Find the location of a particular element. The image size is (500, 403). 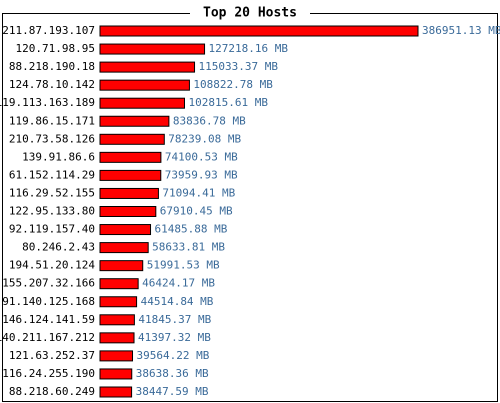

category-label: 88.218.60.249 is located at coordinates (52, 391).